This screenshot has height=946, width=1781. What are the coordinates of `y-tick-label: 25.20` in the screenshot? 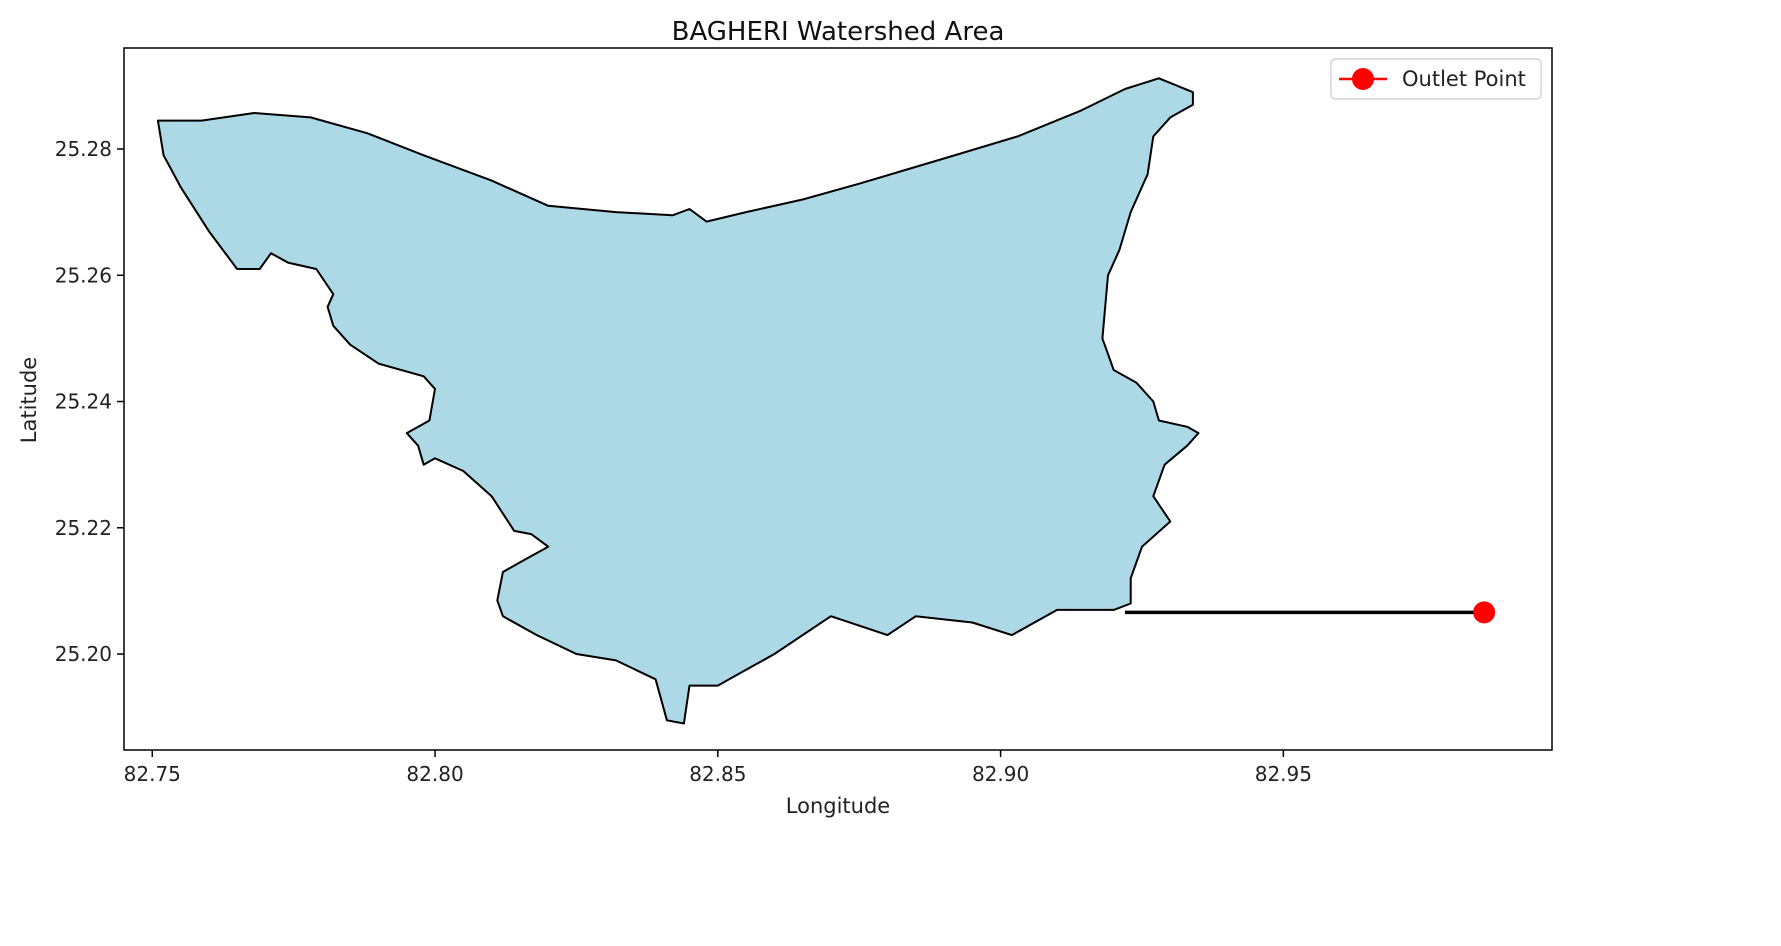 It's located at (83, 654).